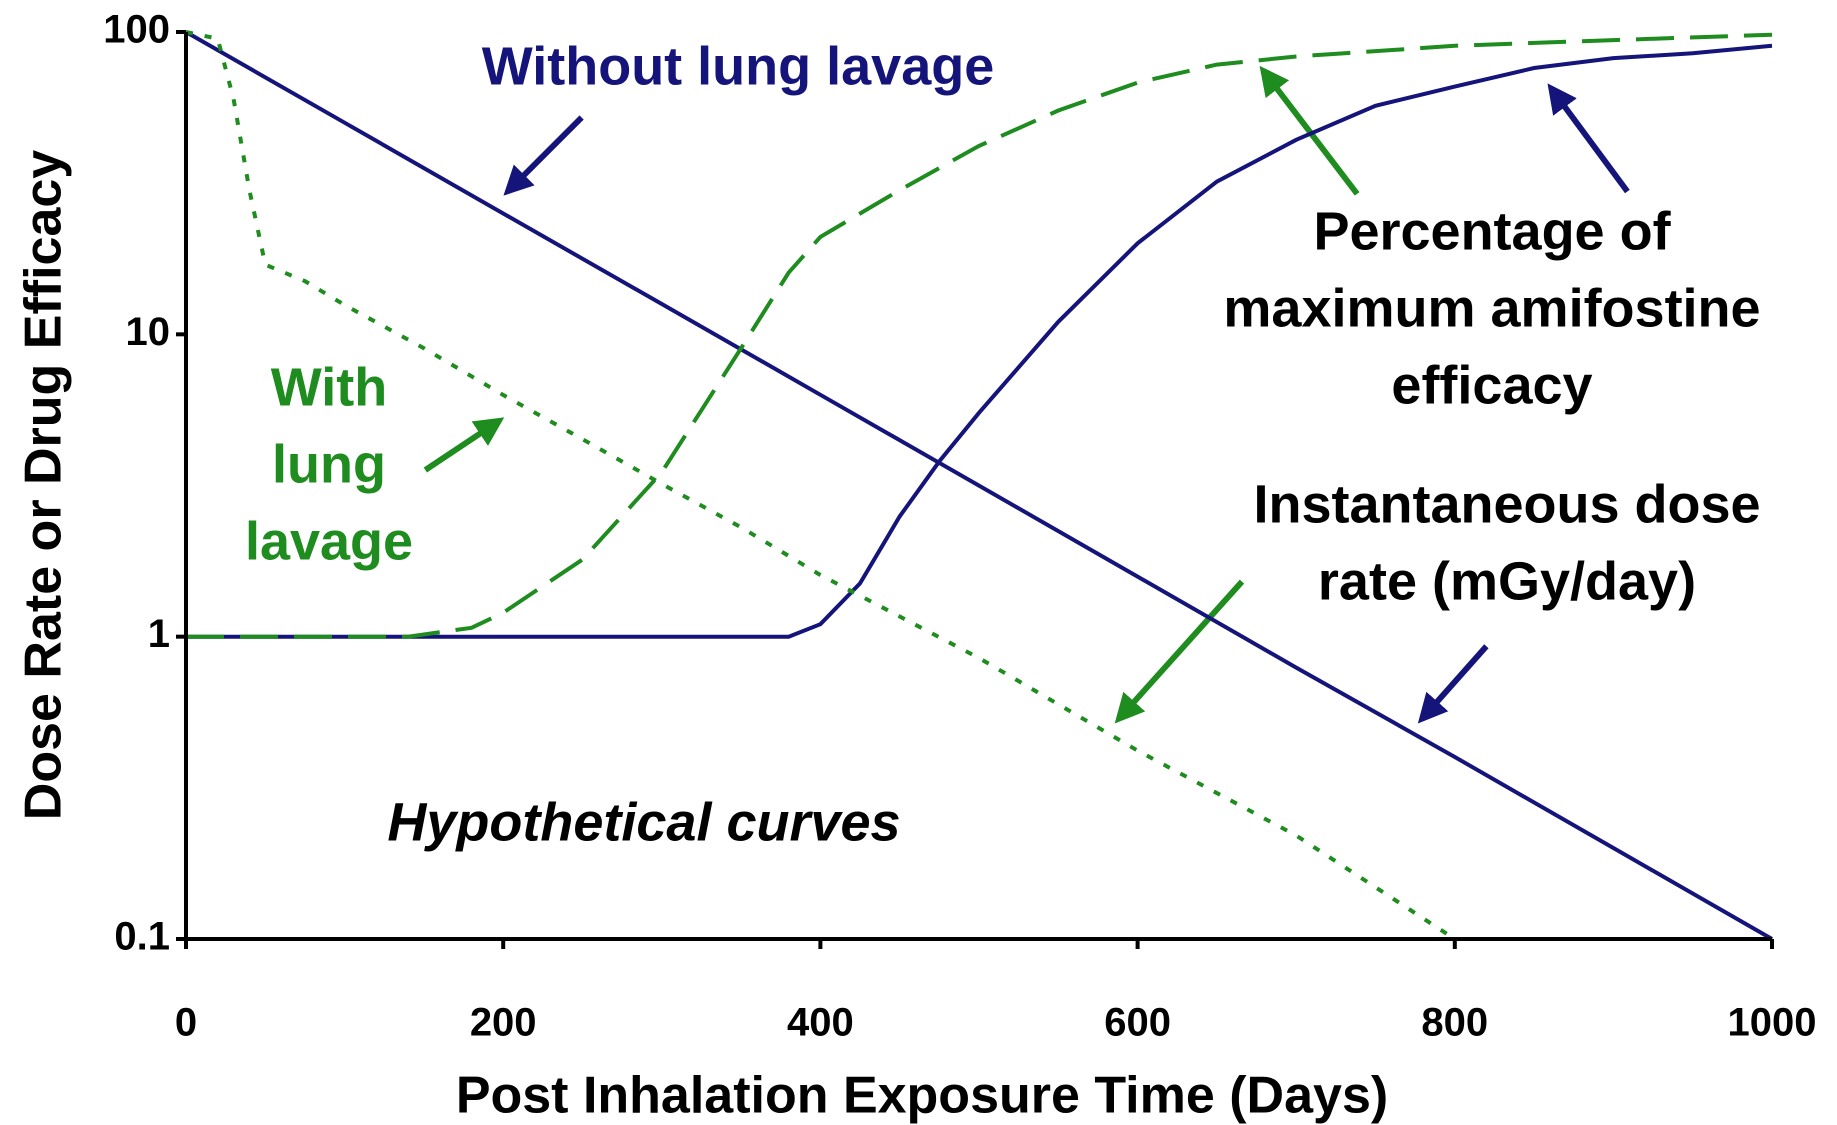  Describe the element at coordinates (1492, 231) in the screenshot. I see `annotation: Percentage of` at that location.